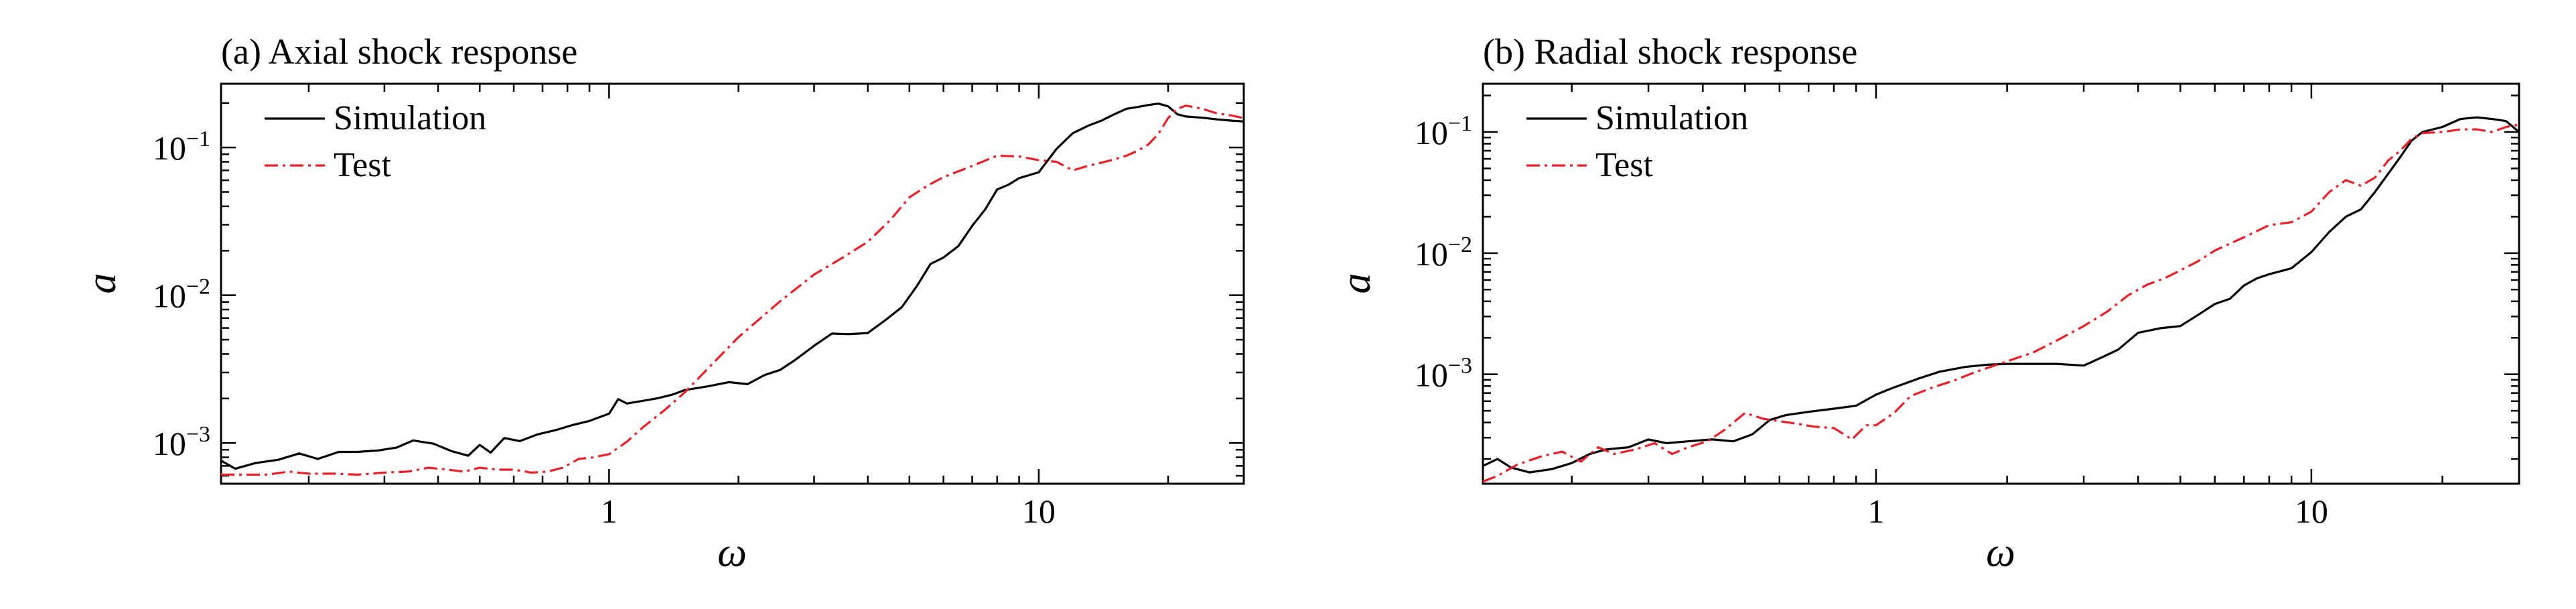  I want to click on legend-axial: Simulation Test, so click(375, 142).